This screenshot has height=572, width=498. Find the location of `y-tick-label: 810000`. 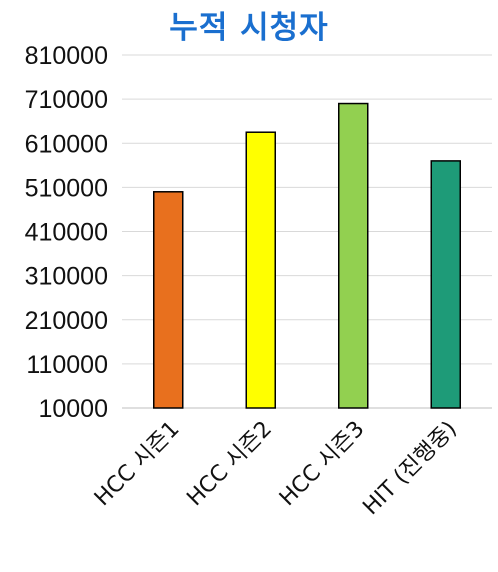

y-tick-label: 810000 is located at coordinates (66, 56).